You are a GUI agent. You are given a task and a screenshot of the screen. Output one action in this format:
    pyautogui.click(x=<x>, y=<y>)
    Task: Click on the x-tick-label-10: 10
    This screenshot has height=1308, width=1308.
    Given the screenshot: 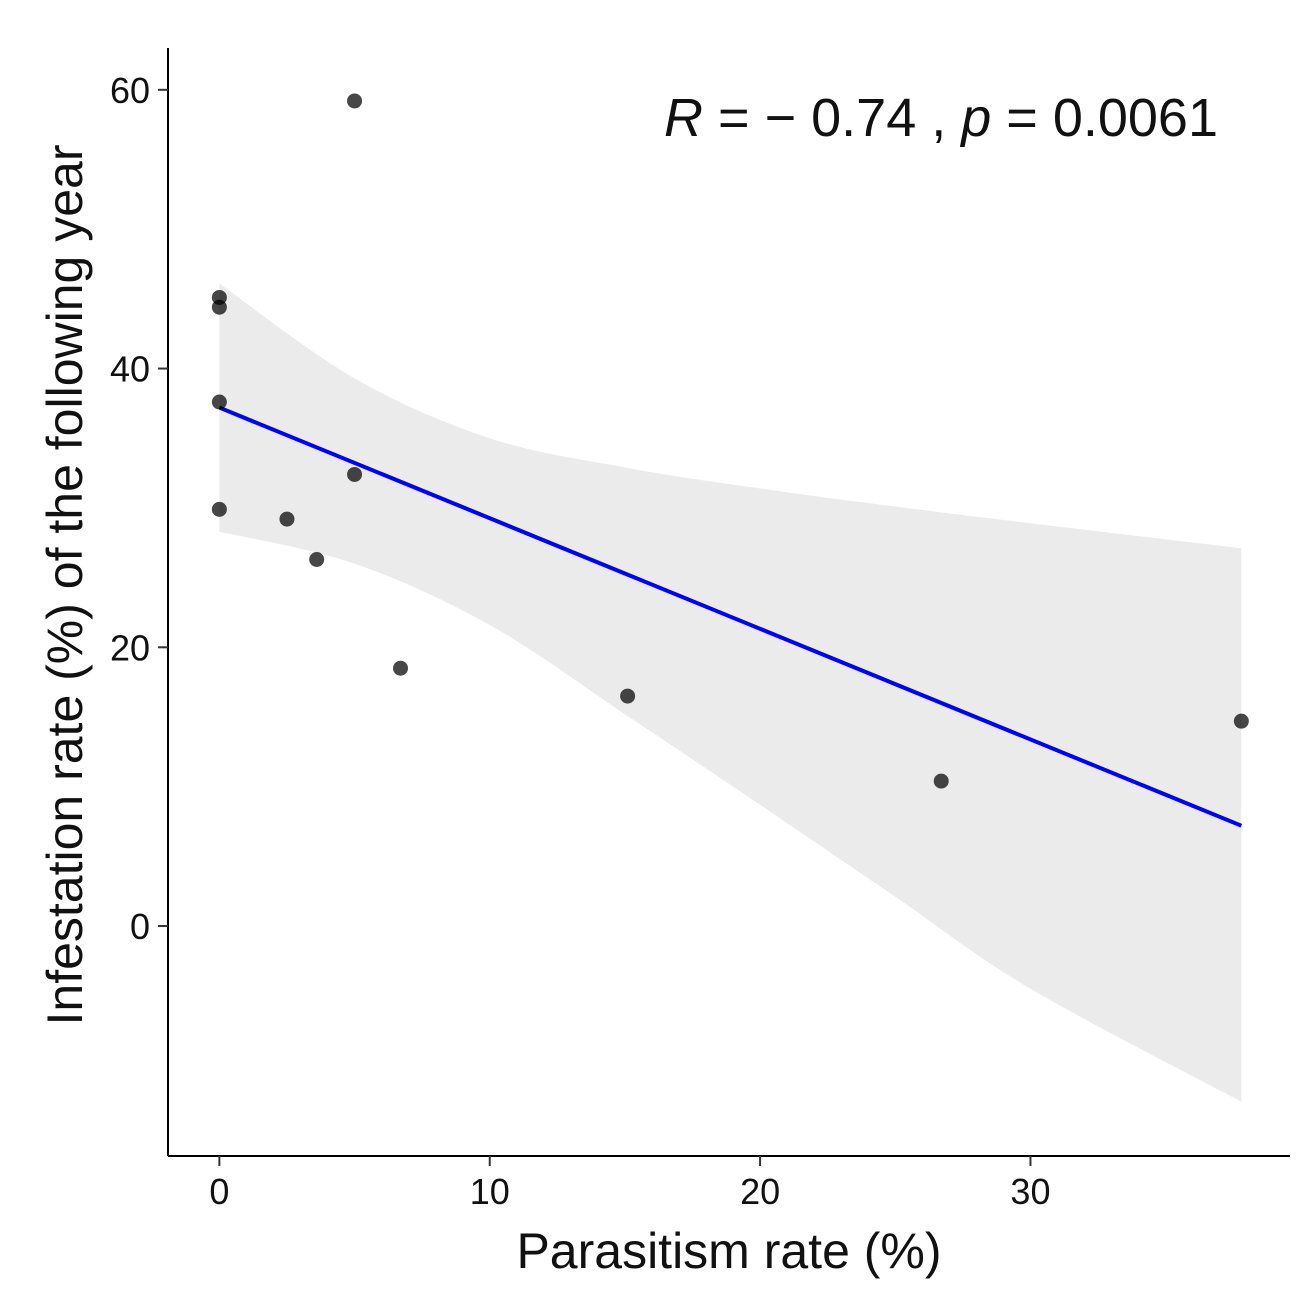 What is the action you would take?
    pyautogui.click(x=490, y=1191)
    